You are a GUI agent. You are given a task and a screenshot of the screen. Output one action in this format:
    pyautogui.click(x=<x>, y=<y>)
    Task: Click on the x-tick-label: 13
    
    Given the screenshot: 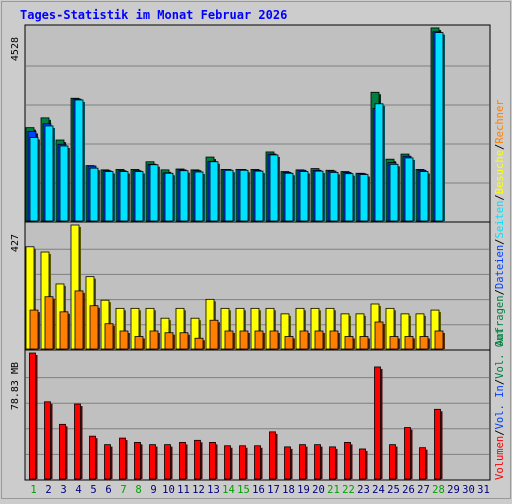 What is the action you would take?
    pyautogui.click(x=213, y=490)
    